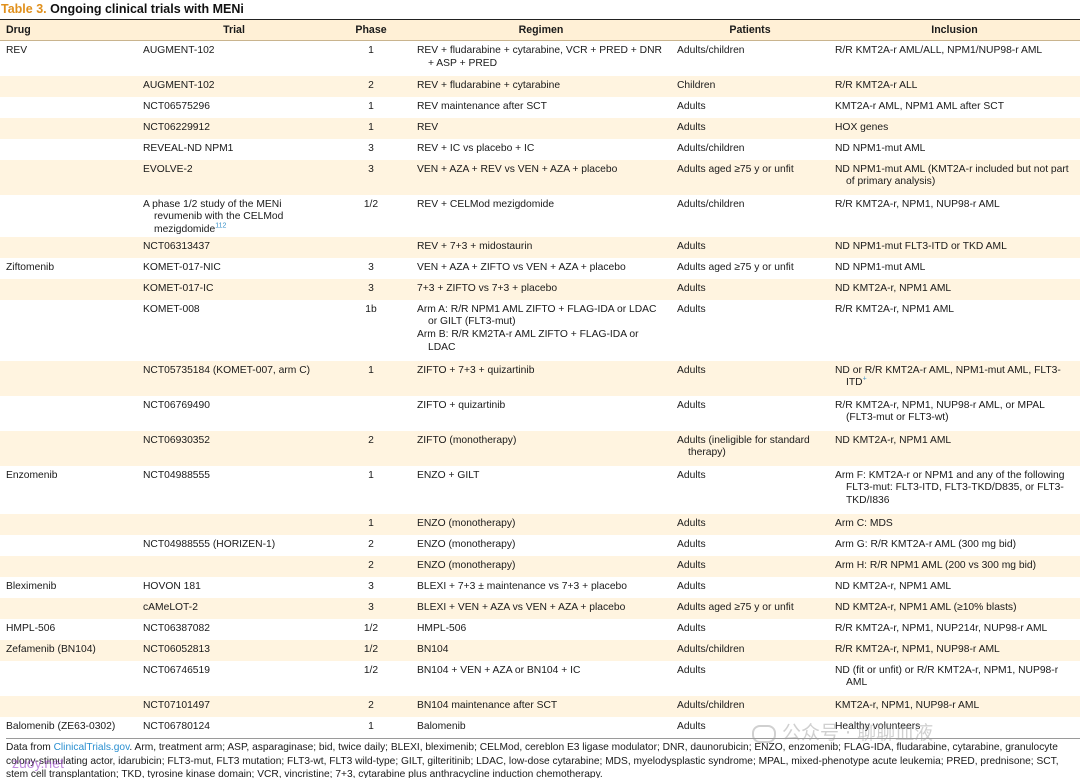  Describe the element at coordinates (68, 268) in the screenshot. I see `cell-drug: Ziftomenib` at that location.